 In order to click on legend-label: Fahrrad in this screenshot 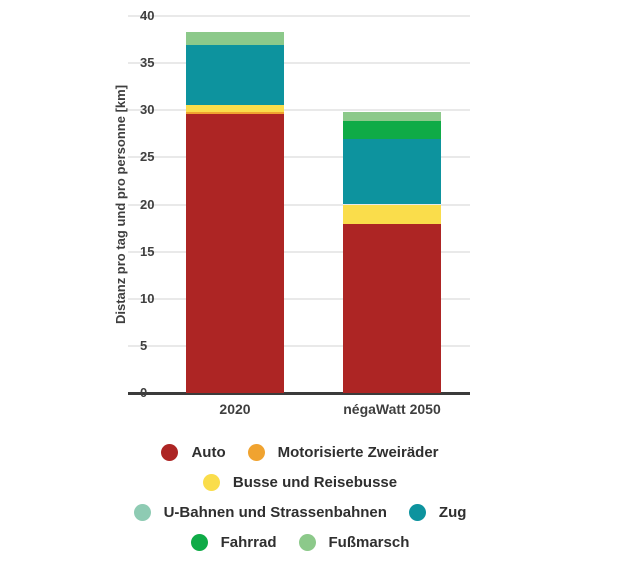, I will do `click(248, 542)`.